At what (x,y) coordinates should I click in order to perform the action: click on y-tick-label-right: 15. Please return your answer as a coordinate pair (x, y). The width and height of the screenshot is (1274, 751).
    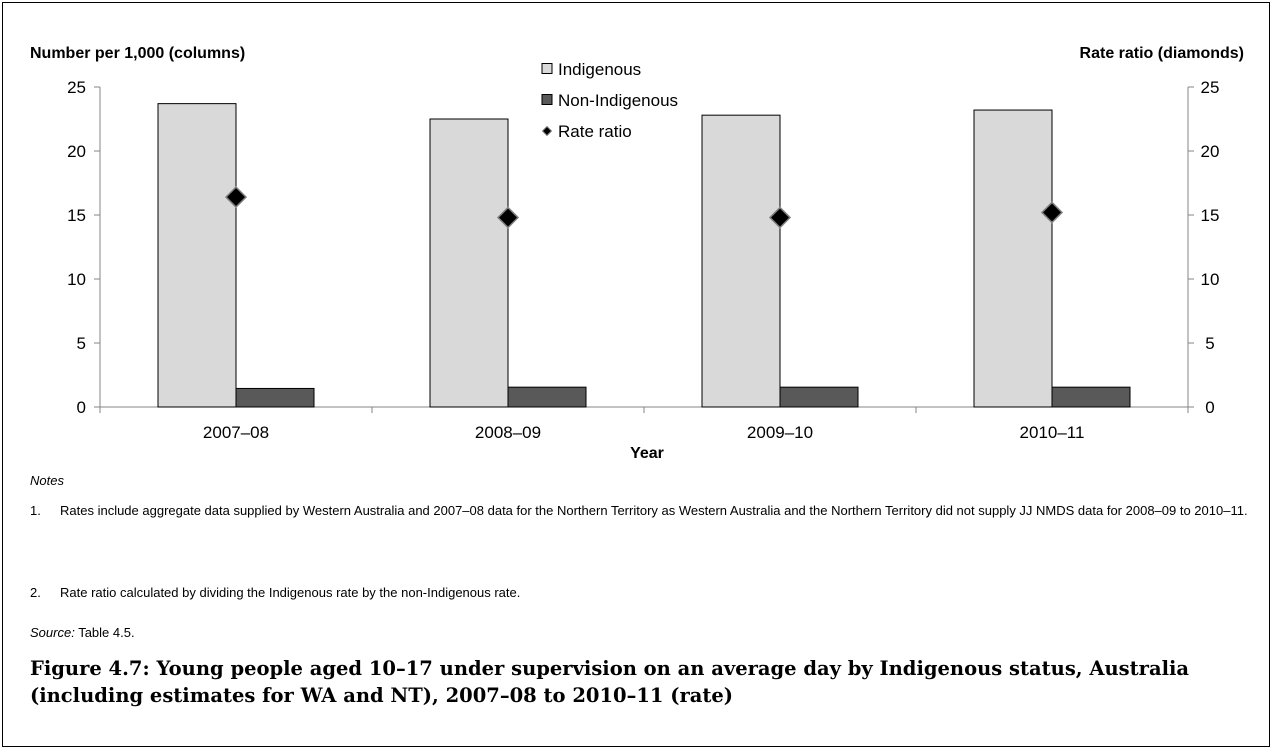
    Looking at the image, I should click on (1210, 215).